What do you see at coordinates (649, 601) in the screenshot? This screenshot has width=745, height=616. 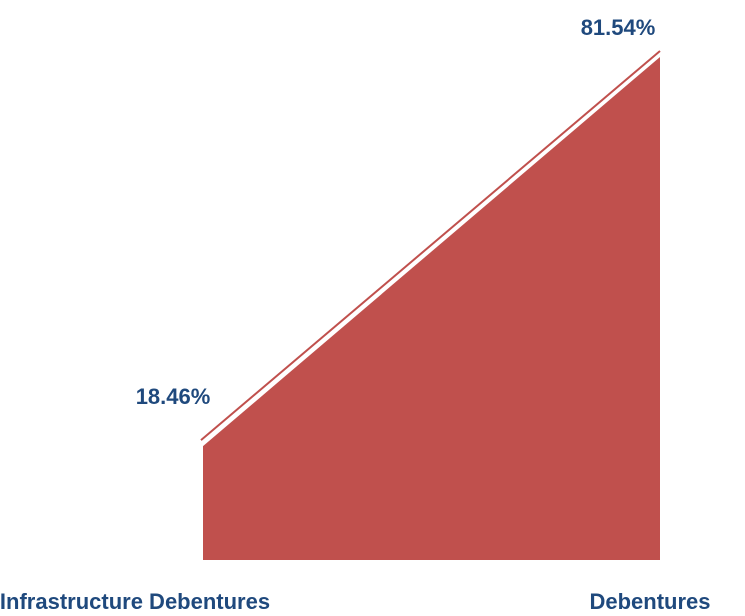 I see `category-label-1: Debentures` at bounding box center [649, 601].